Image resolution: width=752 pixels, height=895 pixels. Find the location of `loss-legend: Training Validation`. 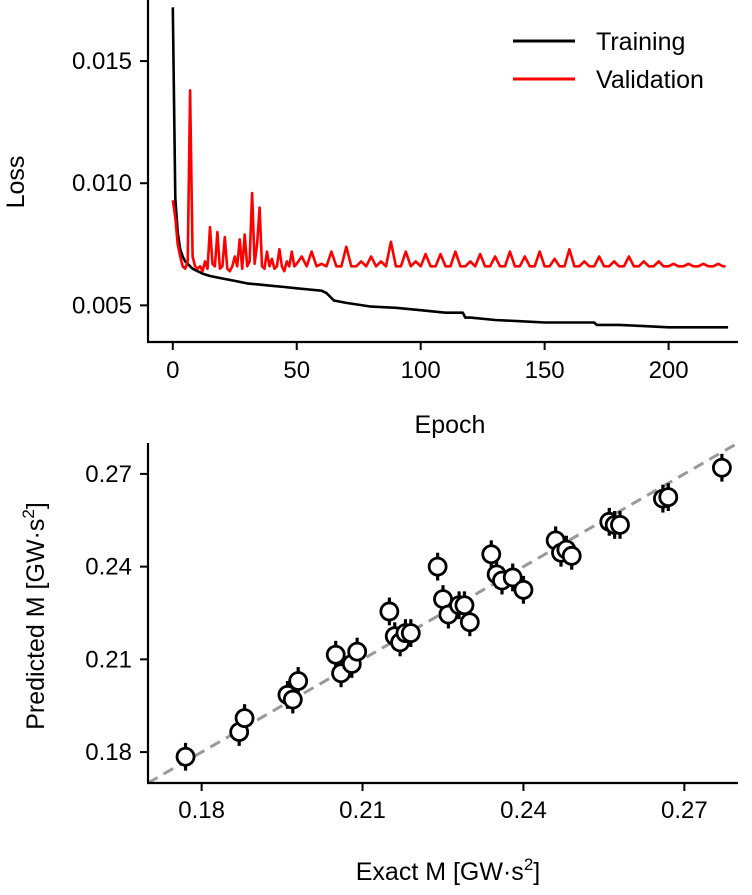

loss-legend: Training Validation is located at coordinates (608, 61).